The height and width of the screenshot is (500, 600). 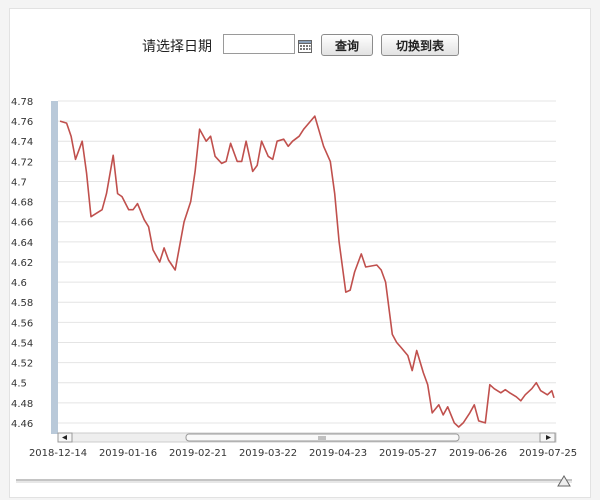 I want to click on x-tick-label: 2019-07-25, so click(x=548, y=453).